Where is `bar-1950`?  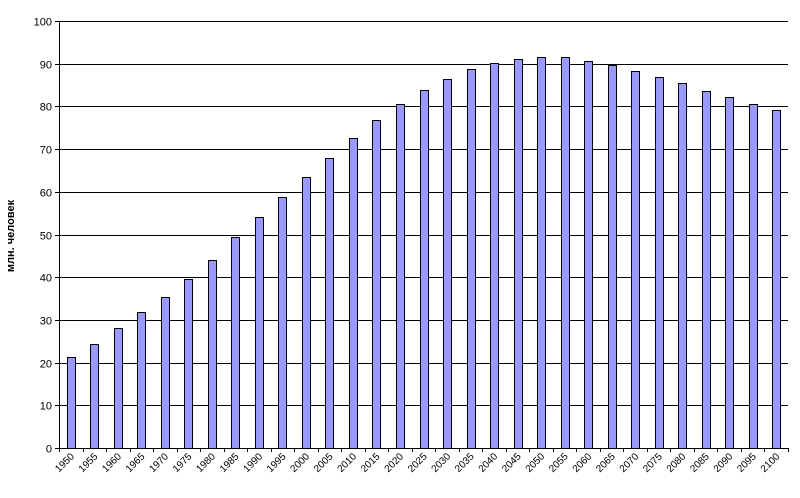 bar-1950 is located at coordinates (71, 403).